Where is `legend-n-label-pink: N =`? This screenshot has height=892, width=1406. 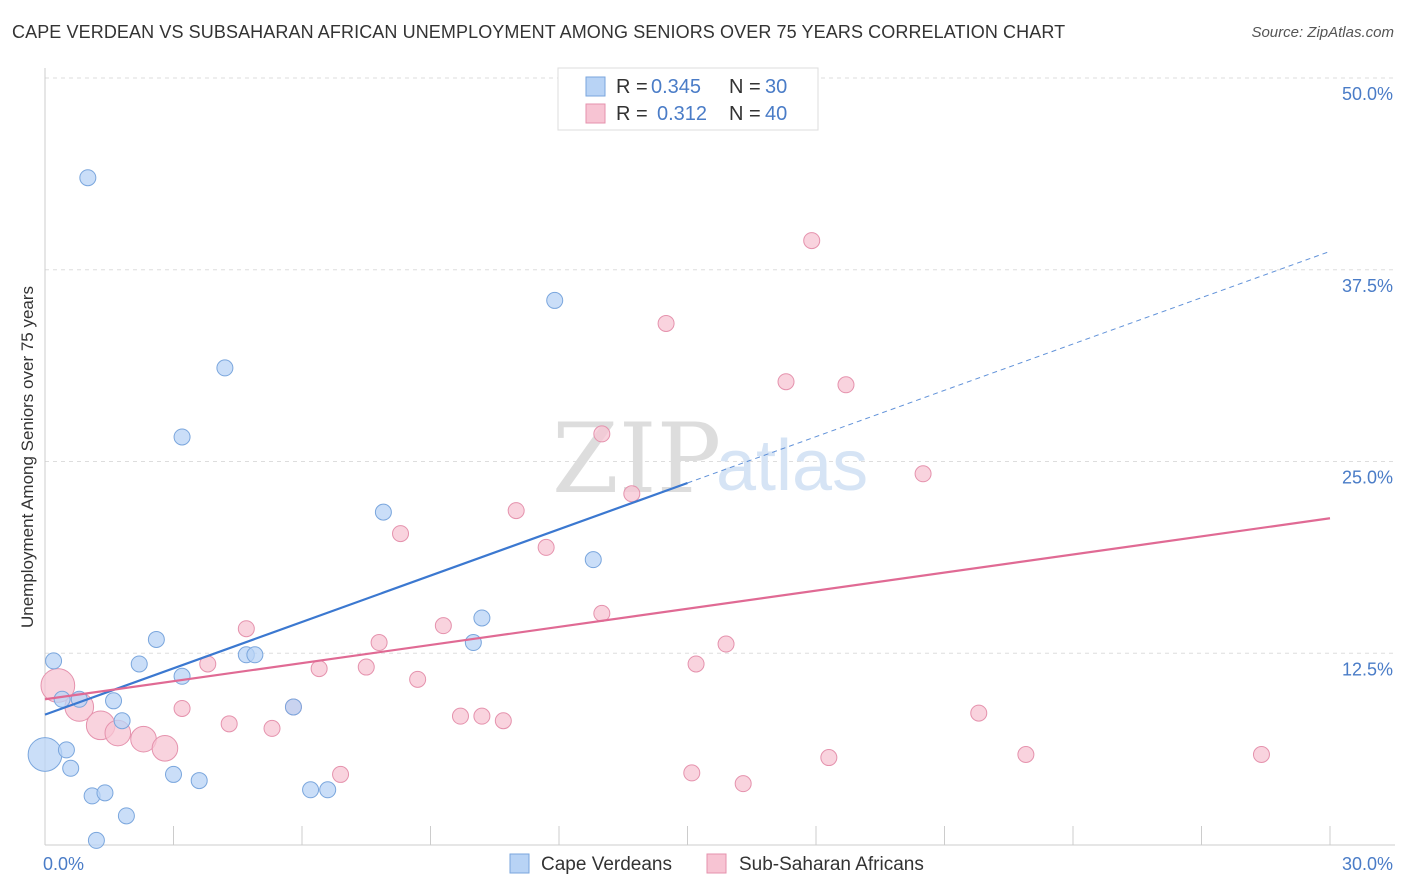 legend-n-label-pink: N = is located at coordinates (745, 114).